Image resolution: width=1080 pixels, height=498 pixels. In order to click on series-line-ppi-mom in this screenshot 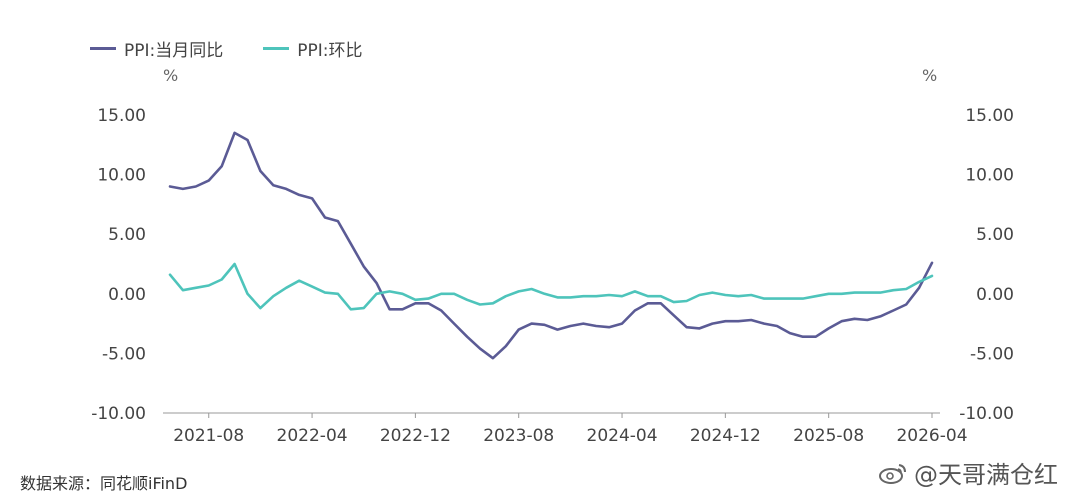, I will do `click(551, 286)`.